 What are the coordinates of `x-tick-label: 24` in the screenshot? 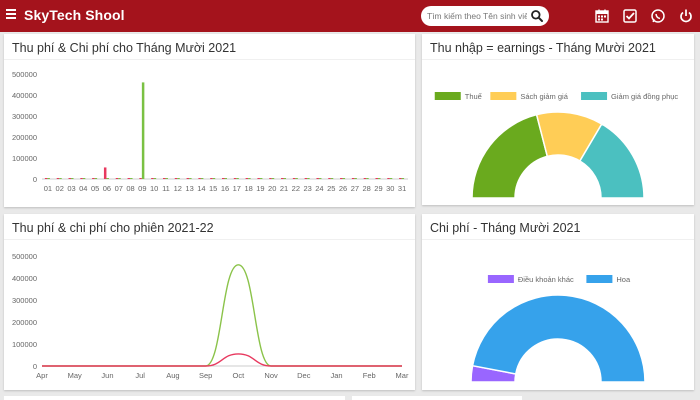 It's located at (319, 188).